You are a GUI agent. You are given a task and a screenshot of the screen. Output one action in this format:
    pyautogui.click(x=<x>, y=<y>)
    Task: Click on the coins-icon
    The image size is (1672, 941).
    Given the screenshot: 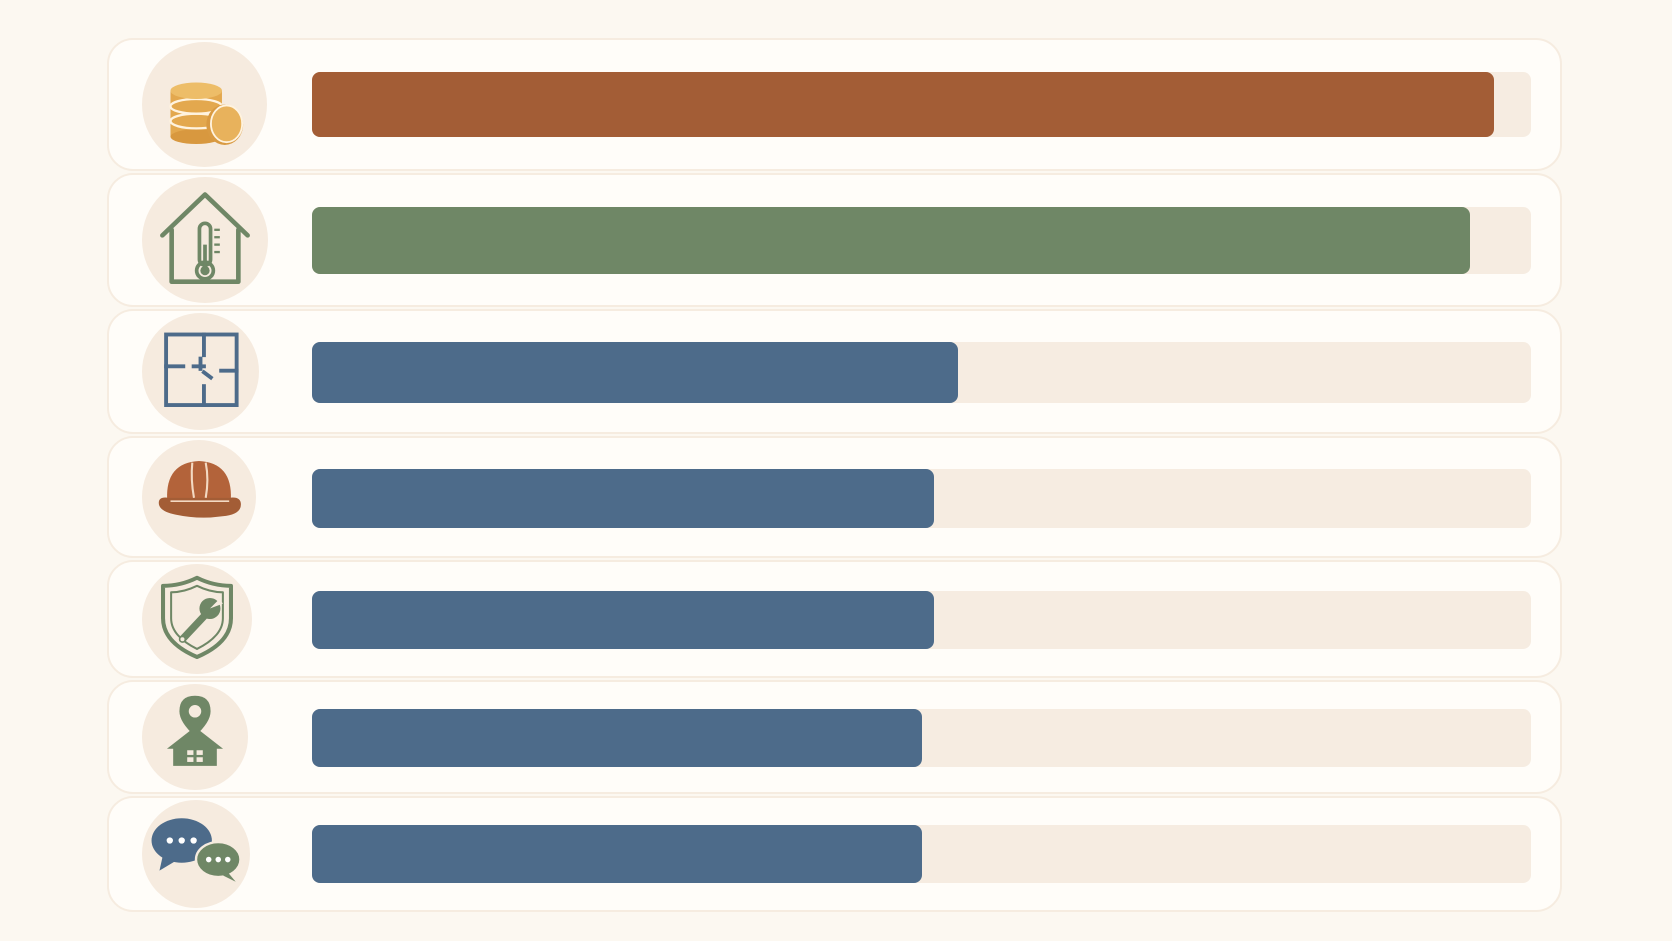 What is the action you would take?
    pyautogui.click(x=204, y=104)
    